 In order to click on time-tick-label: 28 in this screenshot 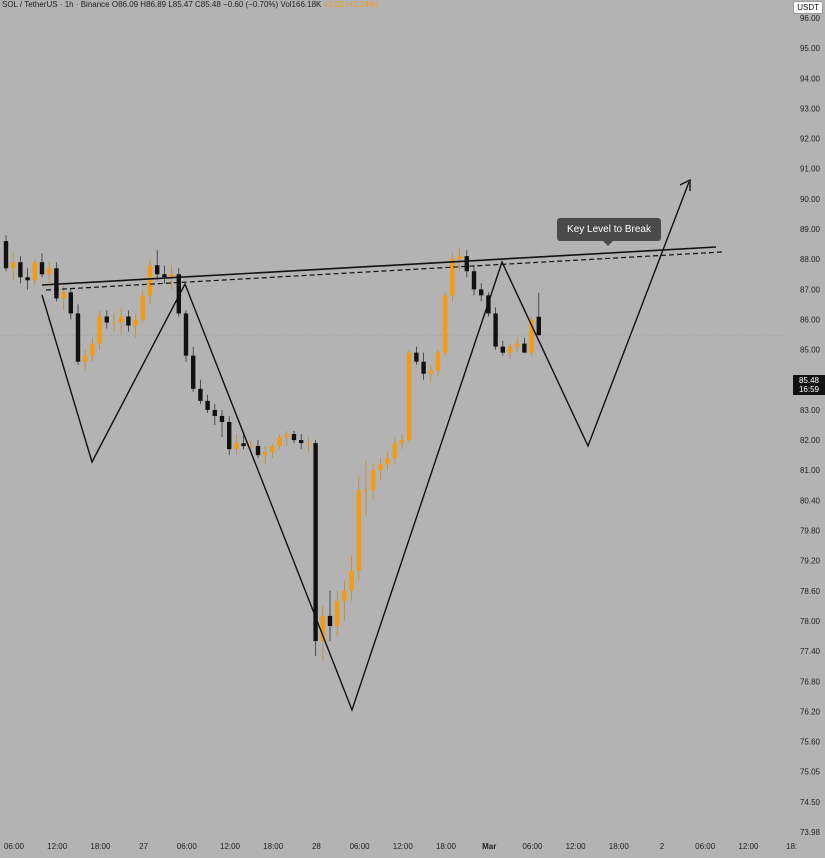, I will do `click(316, 846)`.